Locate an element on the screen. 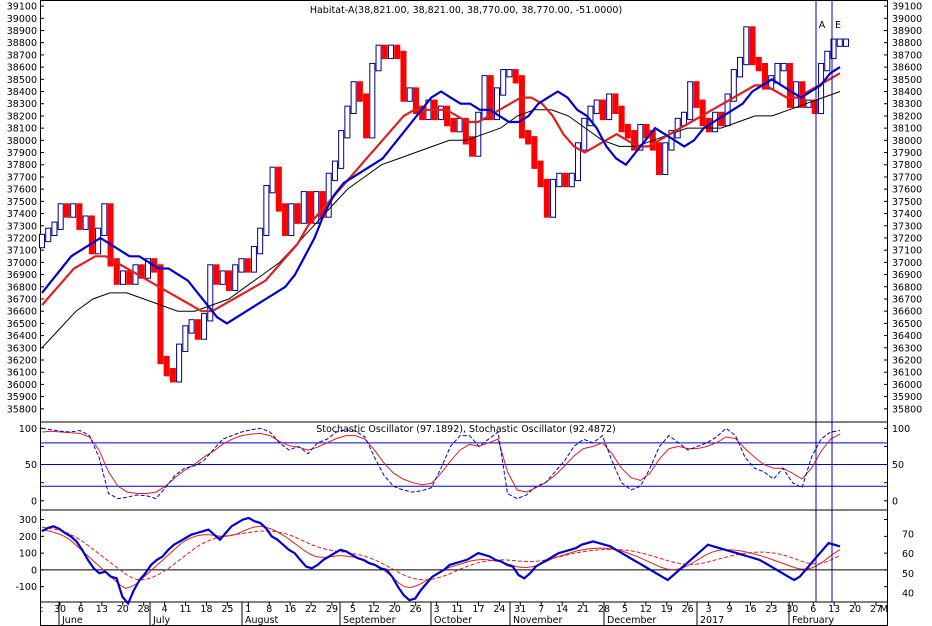  y-tick-label-left: 37900 is located at coordinates (22, 153).